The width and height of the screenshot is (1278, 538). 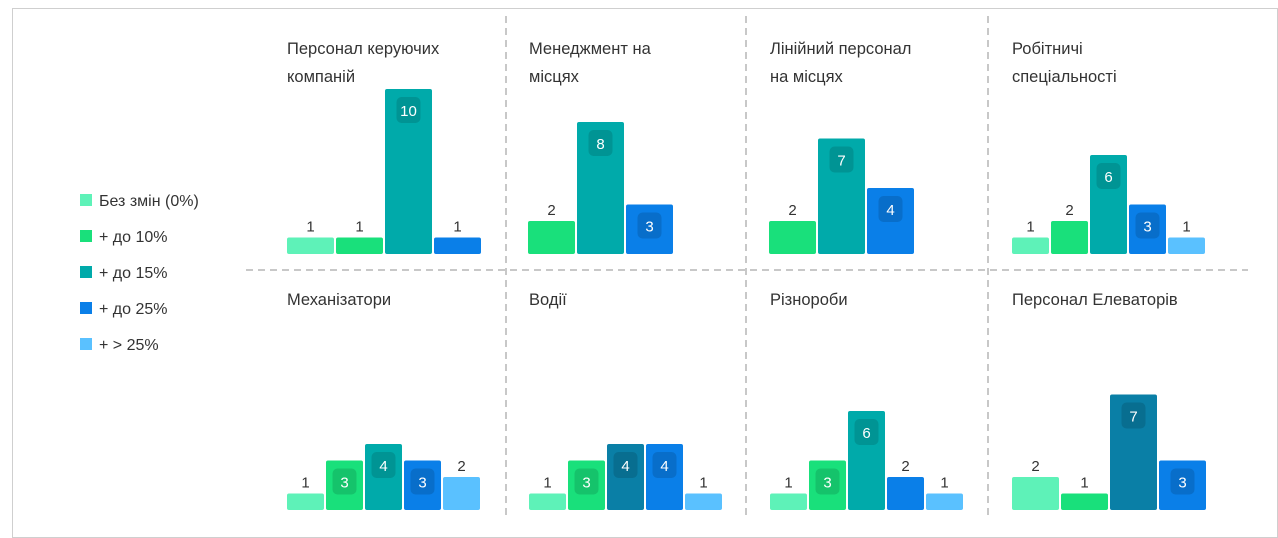 I want to click on chart-panel: Водії 1 3 4 4 1, so click(x=625, y=400).